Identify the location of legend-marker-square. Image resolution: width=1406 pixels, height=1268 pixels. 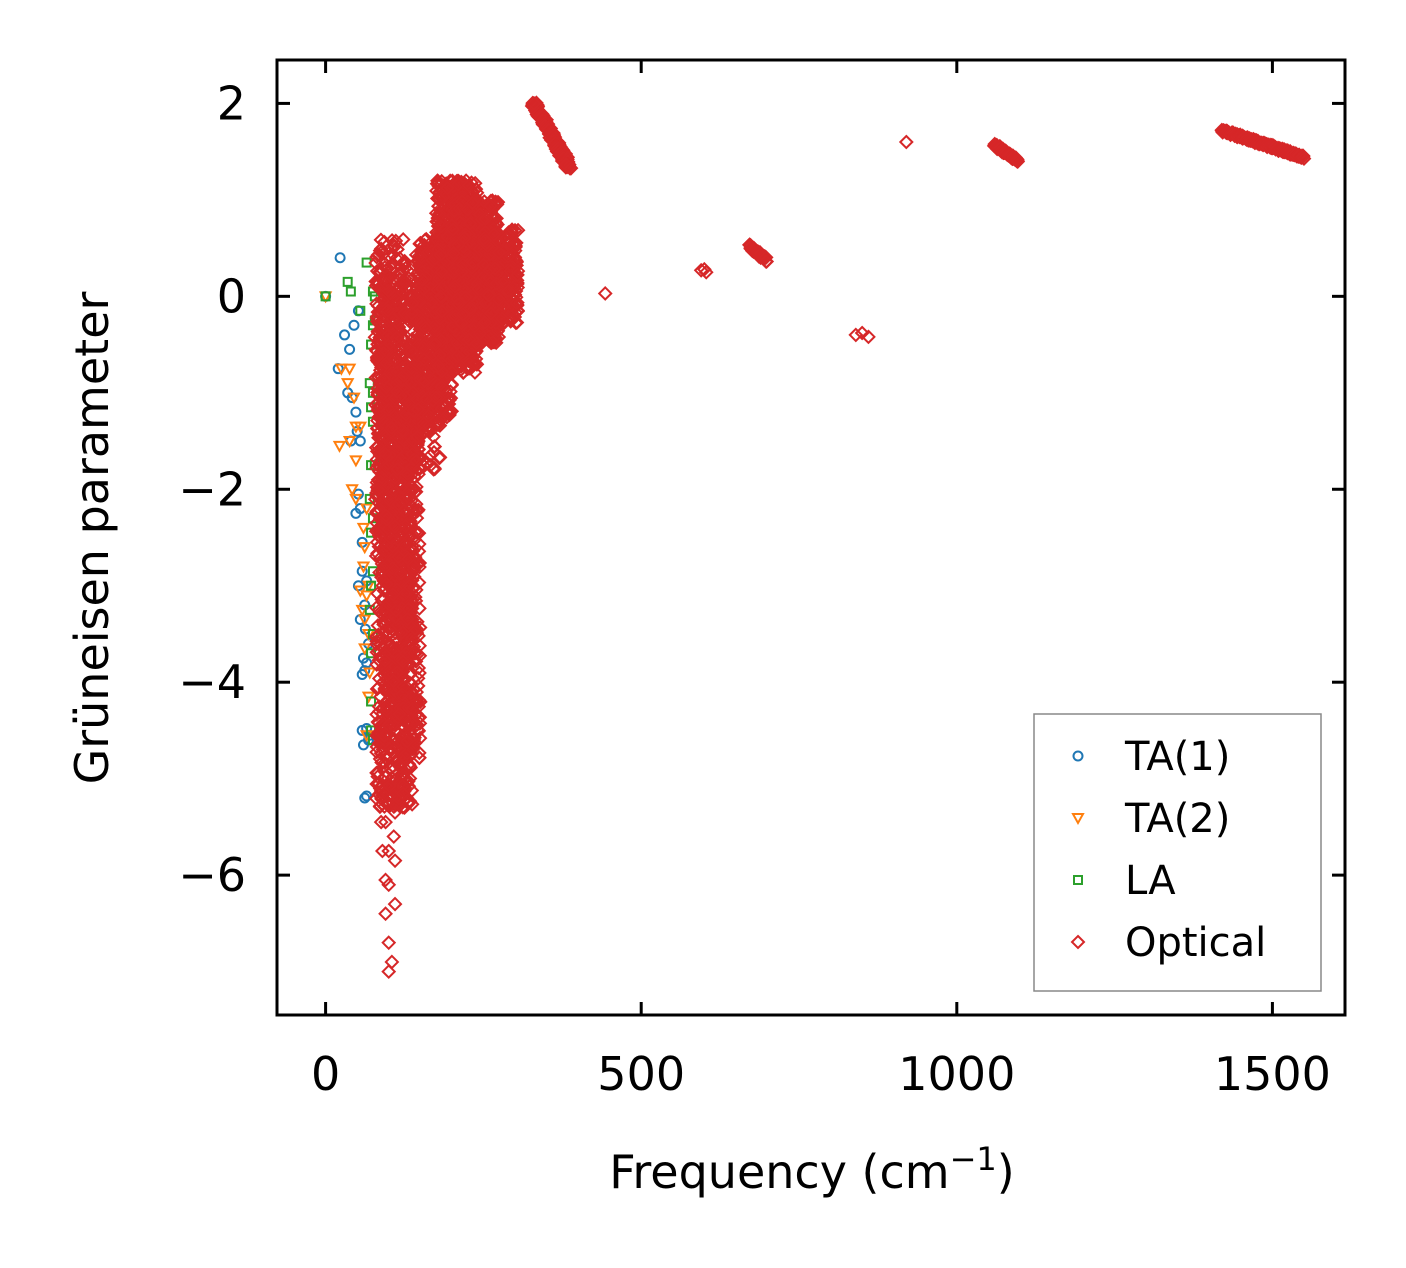
(1078, 880).